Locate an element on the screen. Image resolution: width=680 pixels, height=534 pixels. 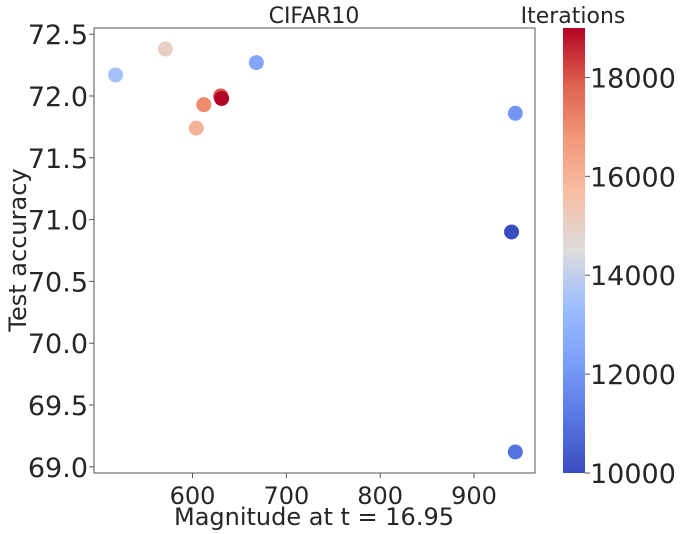
colorbar-tick-label: 18000 is located at coordinates (633, 78).